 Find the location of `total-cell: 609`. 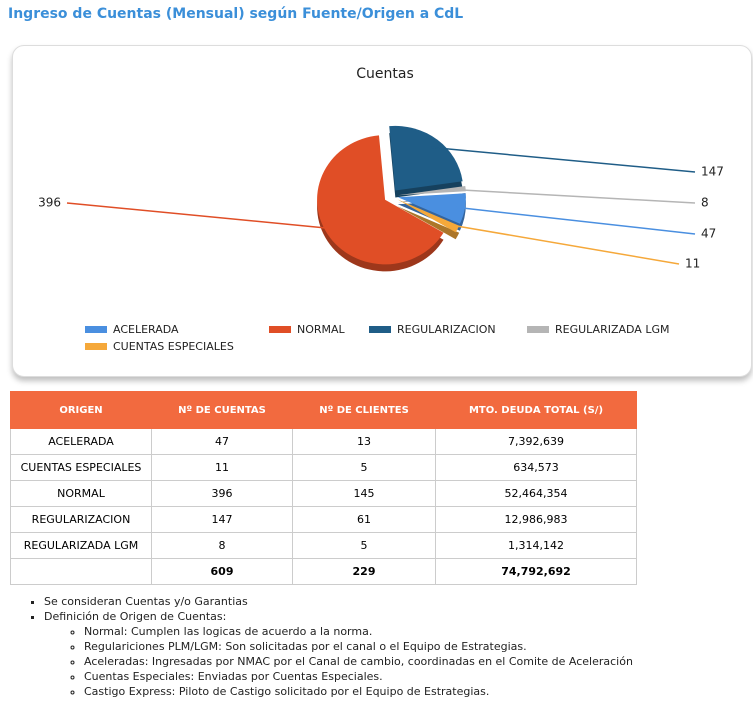

total-cell: 609 is located at coordinates (222, 571).